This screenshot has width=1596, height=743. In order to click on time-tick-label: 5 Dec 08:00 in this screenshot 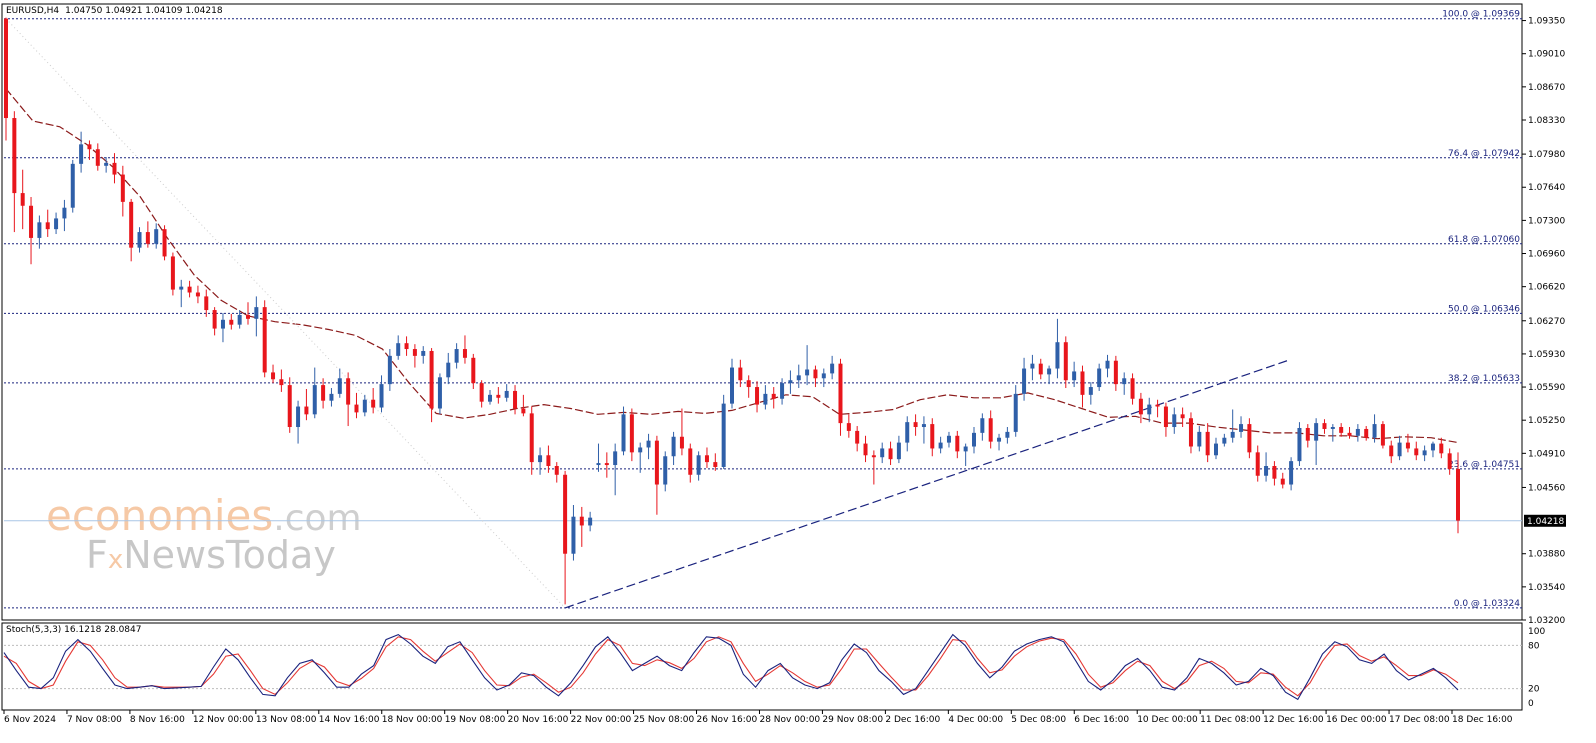, I will do `click(1038, 720)`.